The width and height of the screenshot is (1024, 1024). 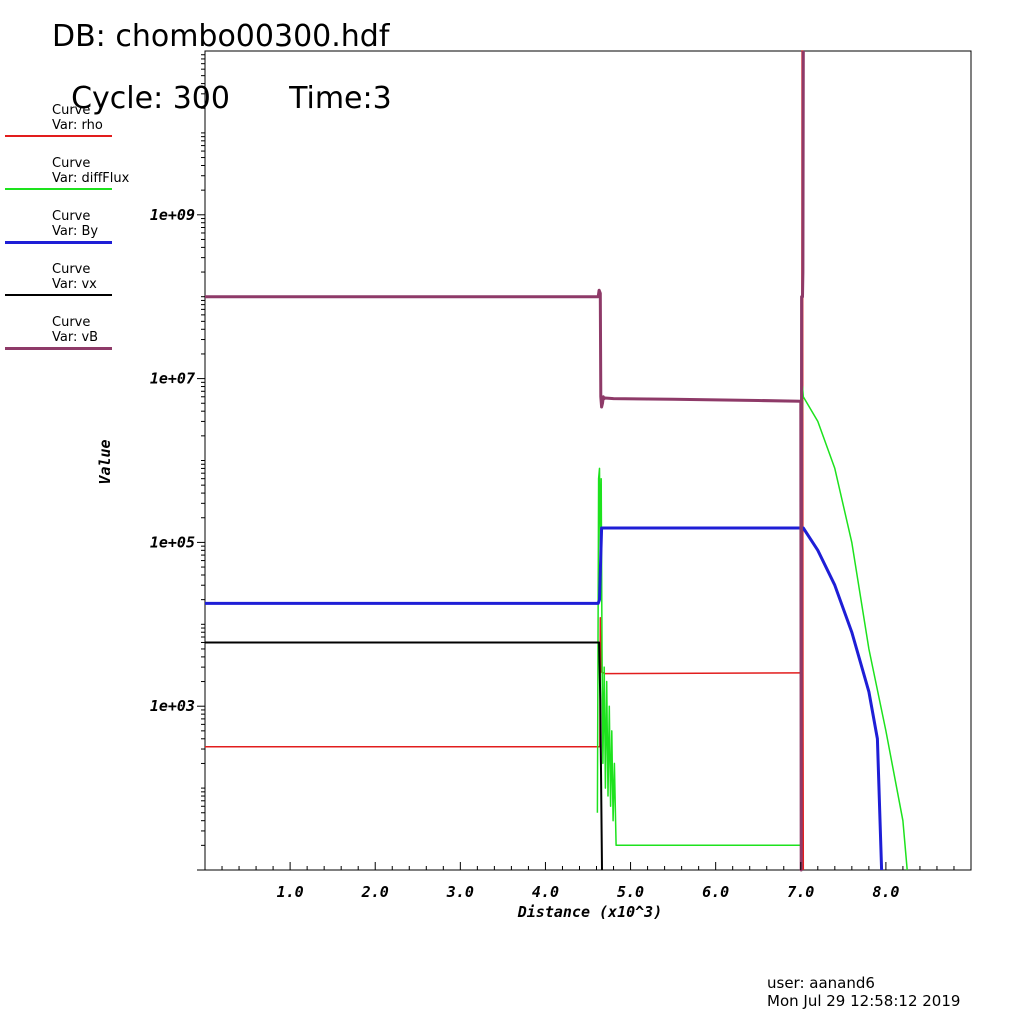 What do you see at coordinates (864, 1001) in the screenshot?
I see `footer-date: Mon Jul 29 12:58:12 2019` at bounding box center [864, 1001].